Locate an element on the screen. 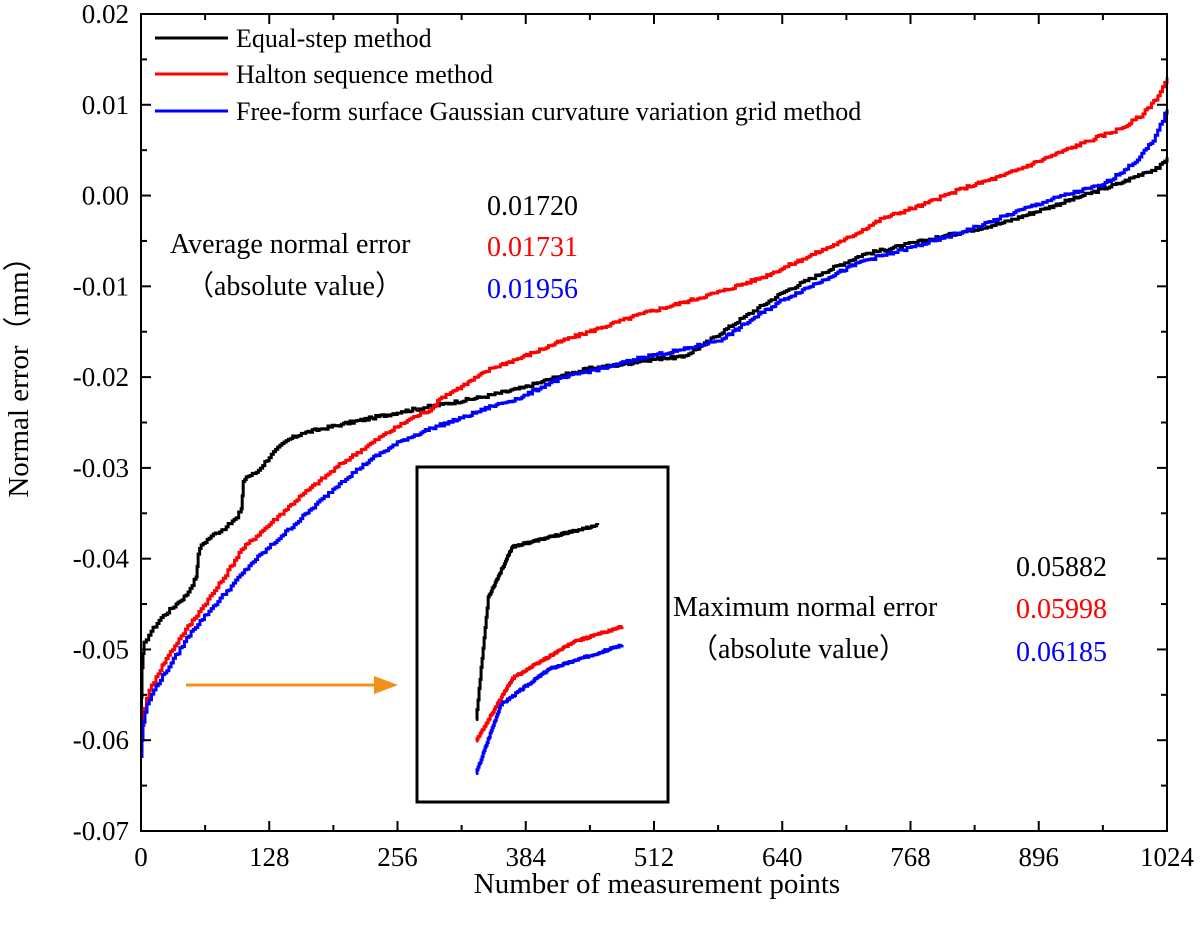 This screenshot has width=1200, height=929. average-error-label: Average normal error is located at coordinates (290, 244).